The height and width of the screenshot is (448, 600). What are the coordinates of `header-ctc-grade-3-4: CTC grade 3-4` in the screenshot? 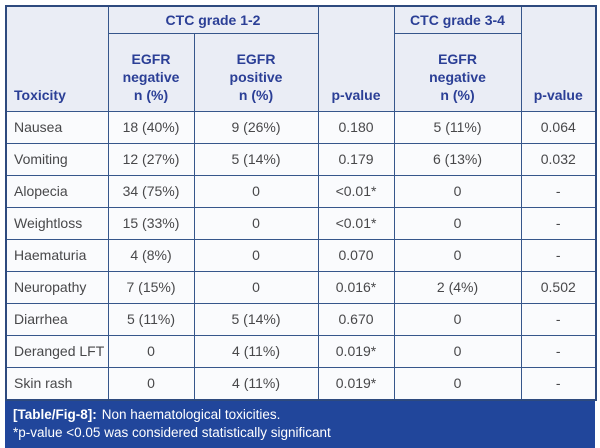 It's located at (457, 19).